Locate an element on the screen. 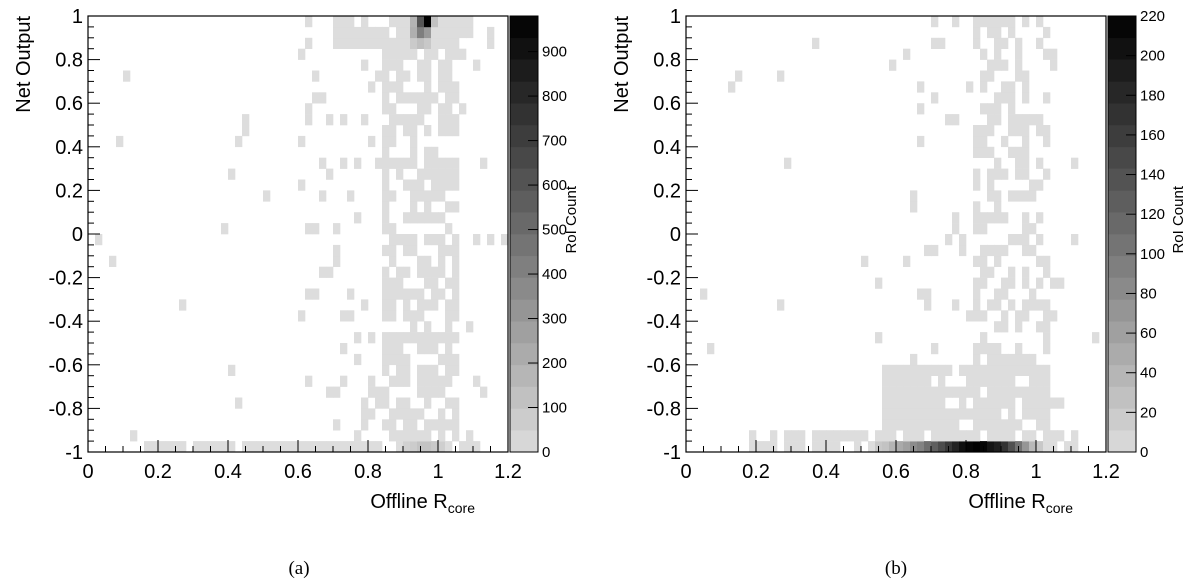 The image size is (1198, 585). y-tick-label: 0.8 is located at coordinates (69, 61).